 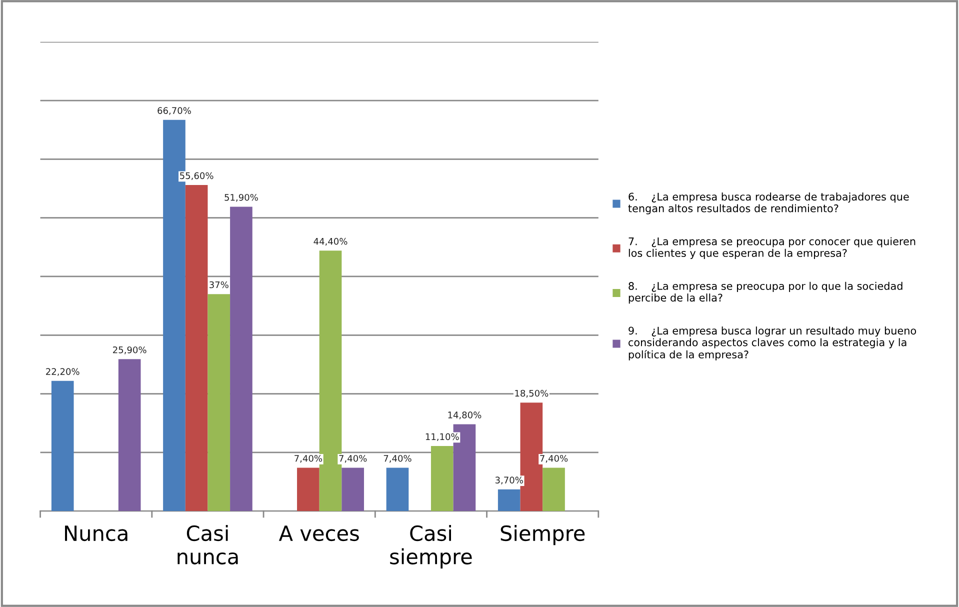 I want to click on legend-label: 8. ¿La empresa se preocupa por lo que la sociedad percibe de la ella?, so click(x=765, y=293).